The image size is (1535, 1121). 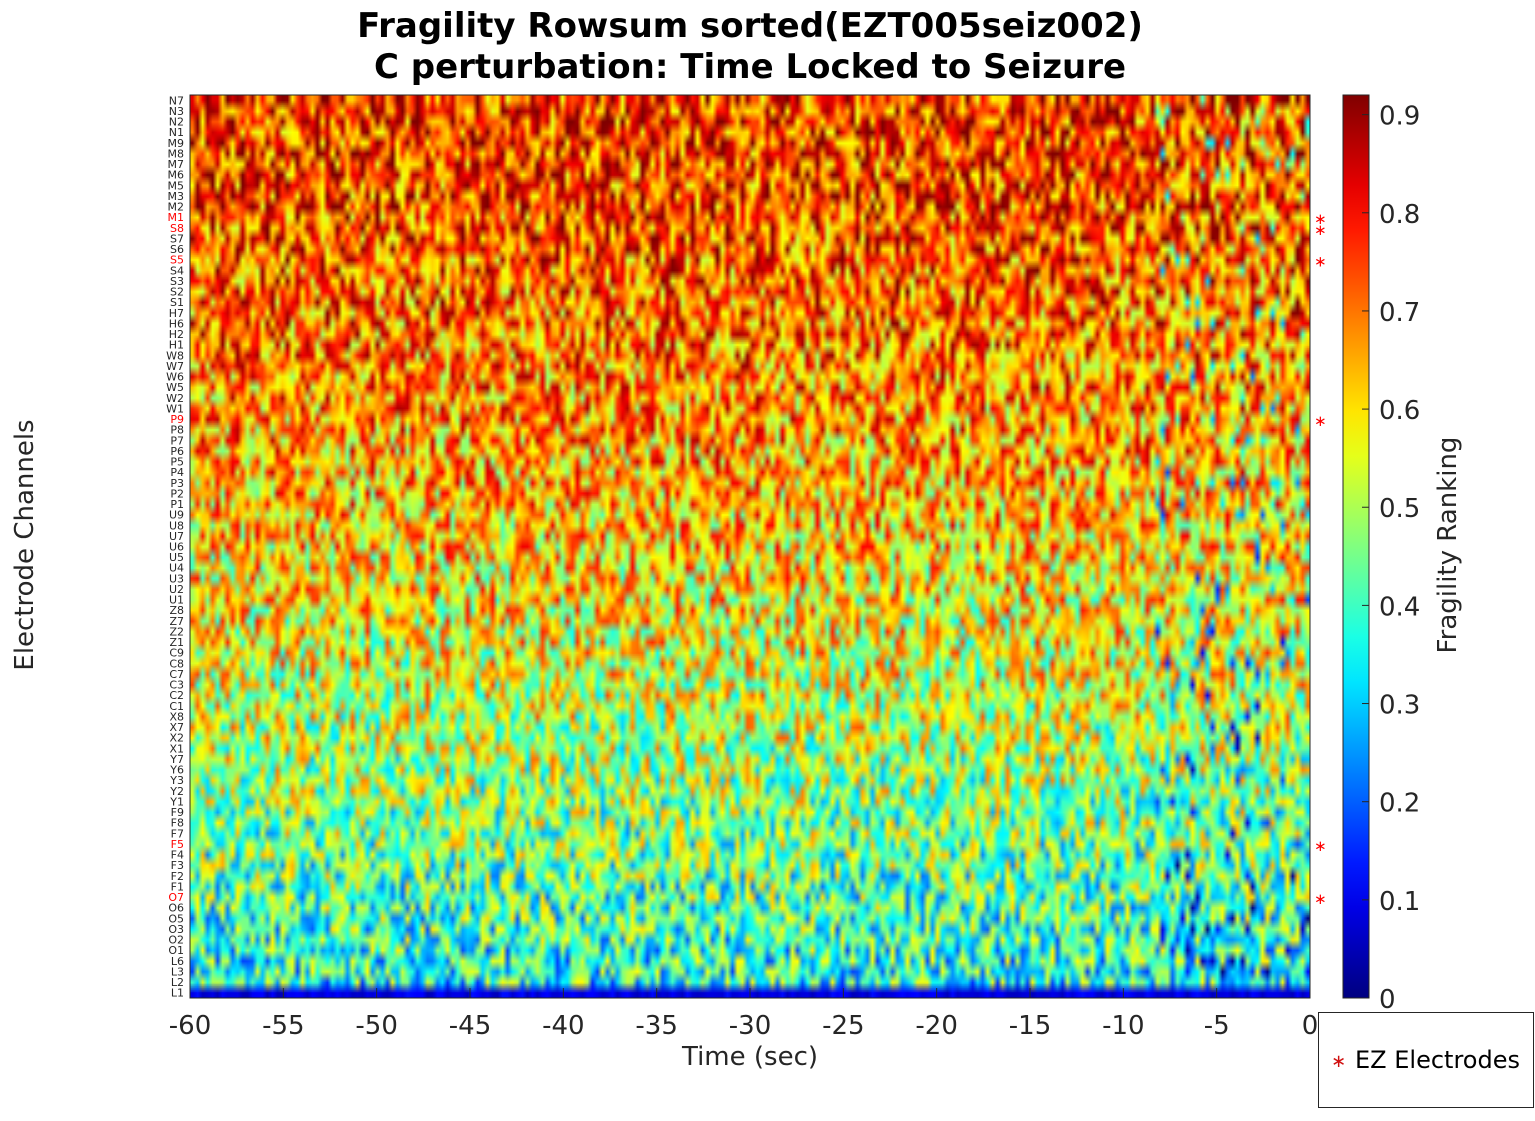 I want to click on channel-label: C7, so click(x=176, y=674).